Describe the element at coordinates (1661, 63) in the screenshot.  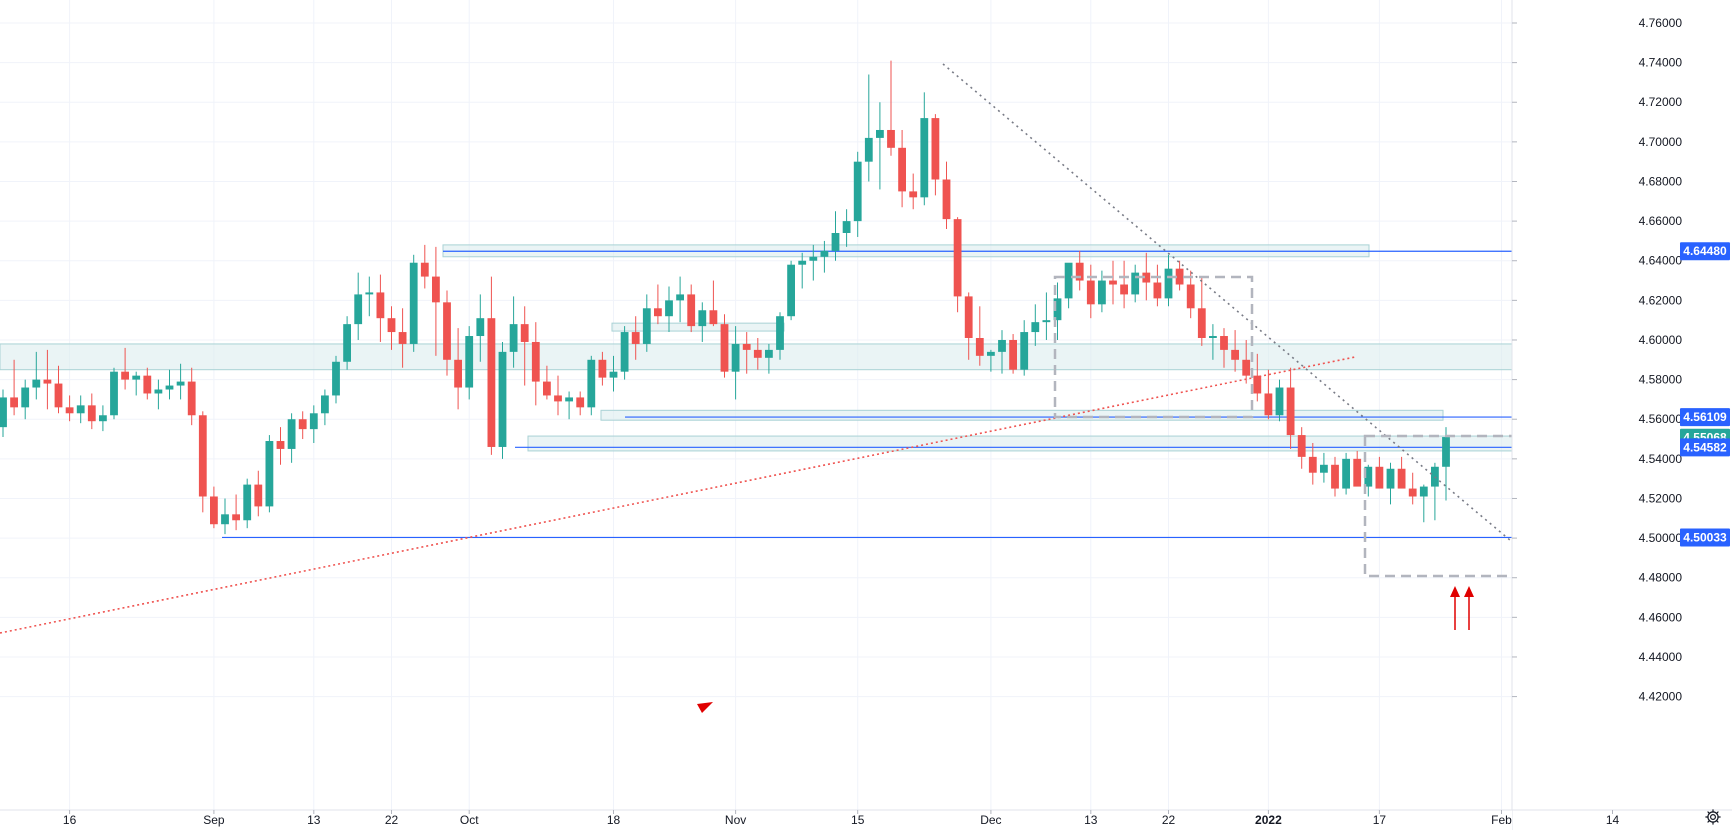
I see `price-tick-label: 4.74000` at that location.